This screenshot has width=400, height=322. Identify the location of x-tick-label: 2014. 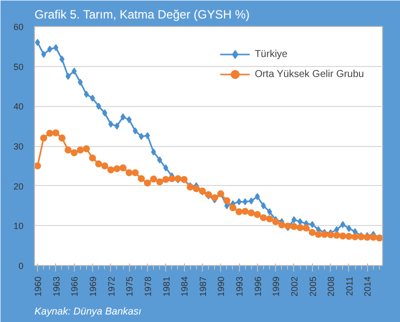
(367, 286).